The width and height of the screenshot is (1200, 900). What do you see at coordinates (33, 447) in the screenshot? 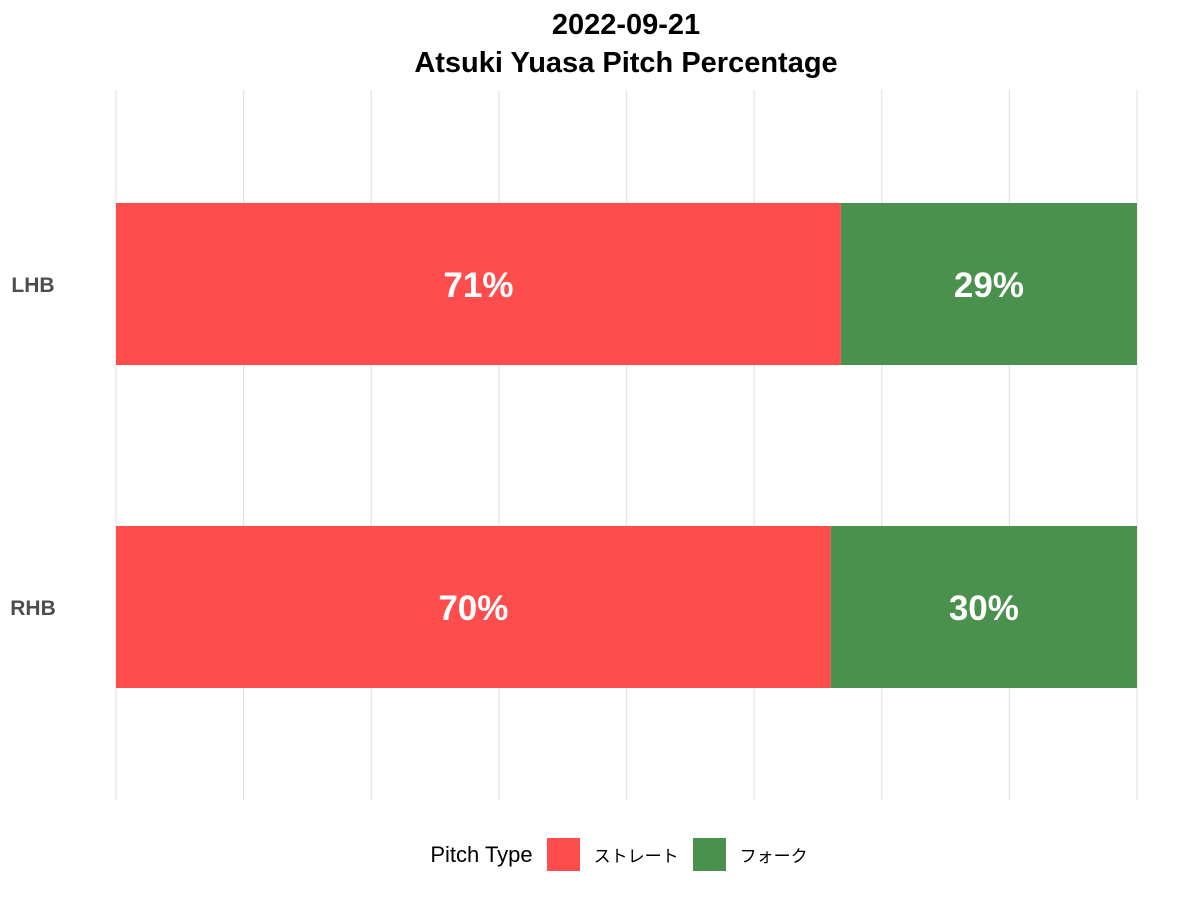
I see `category-labels: LHB RHB` at bounding box center [33, 447].